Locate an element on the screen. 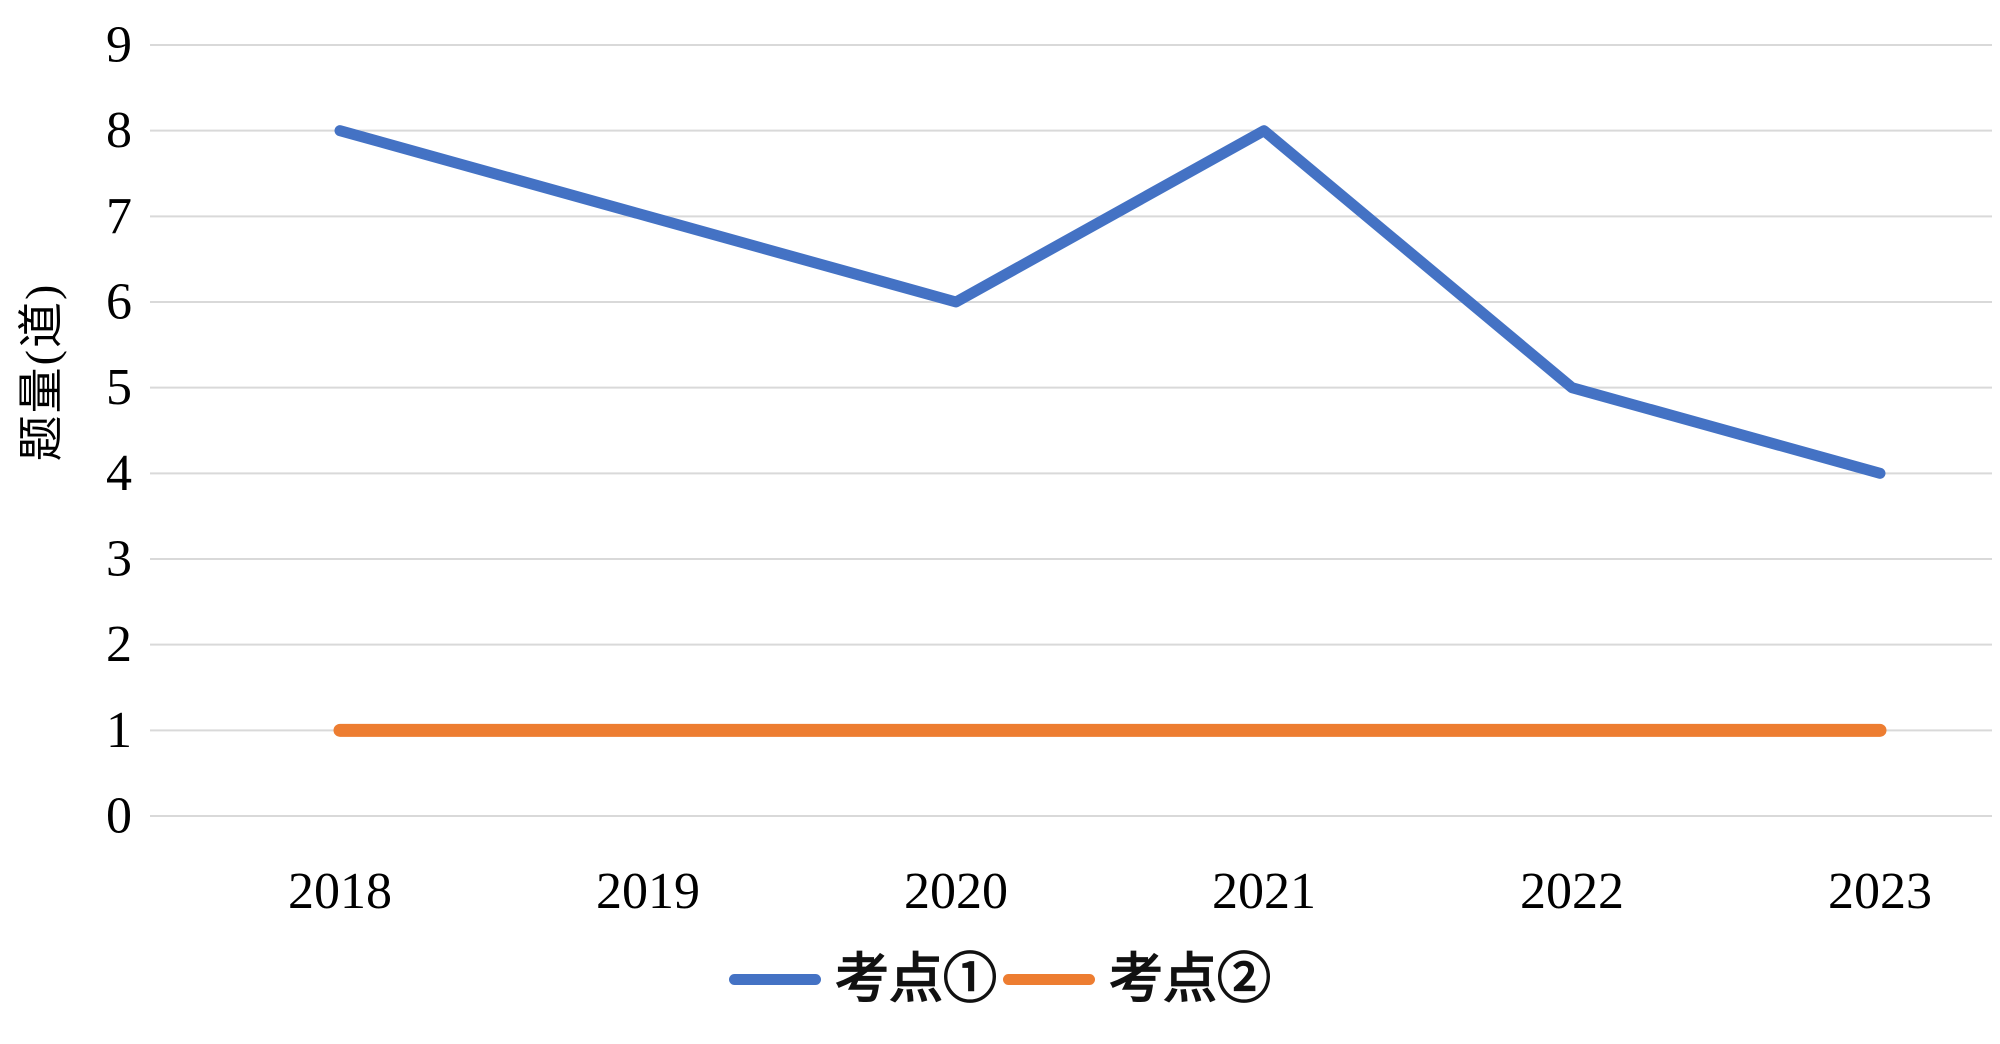  y-tick-label: 0 is located at coordinates (119, 816).